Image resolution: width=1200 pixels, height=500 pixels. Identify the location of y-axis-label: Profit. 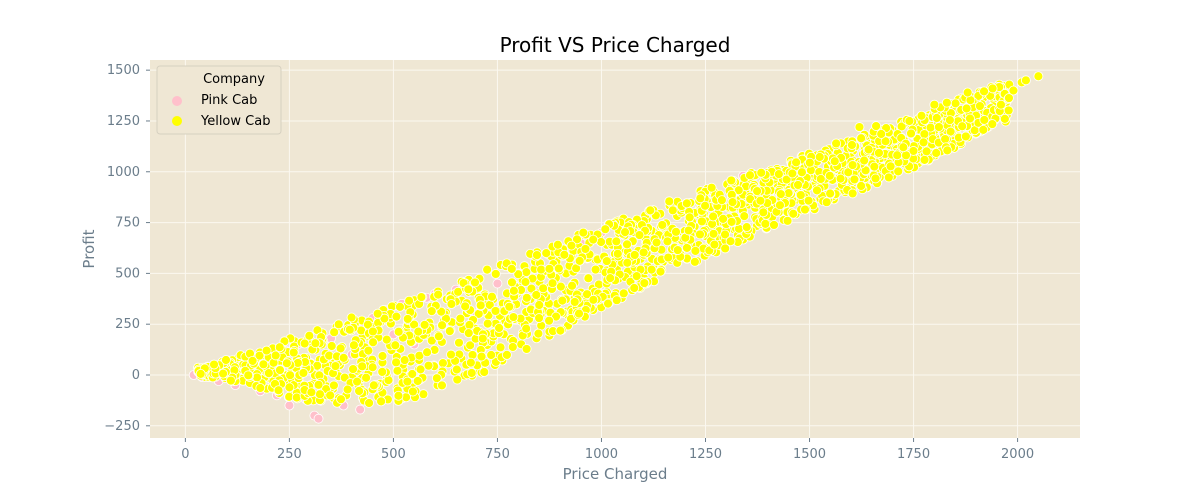
(89, 248).